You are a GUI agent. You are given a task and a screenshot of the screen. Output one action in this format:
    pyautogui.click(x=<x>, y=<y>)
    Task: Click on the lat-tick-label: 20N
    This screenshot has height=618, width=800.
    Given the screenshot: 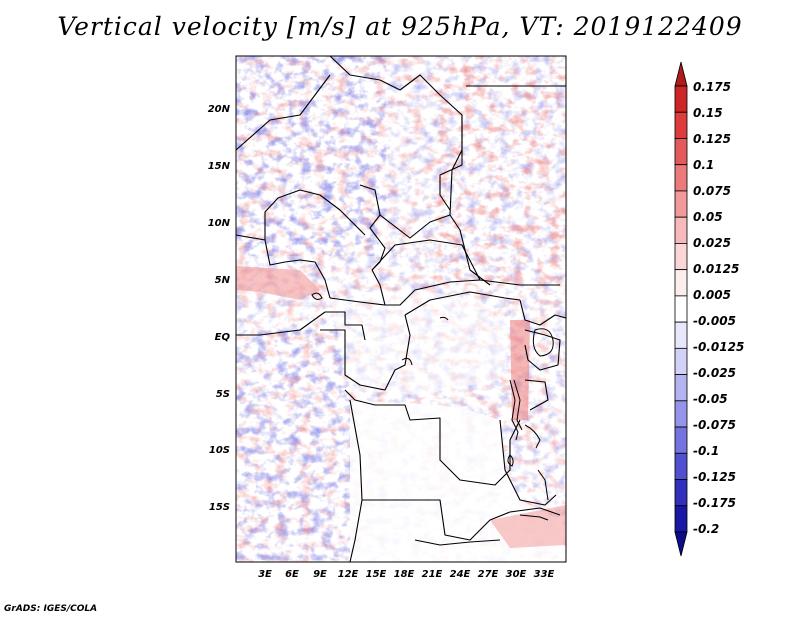 What is the action you would take?
    pyautogui.click(x=218, y=109)
    